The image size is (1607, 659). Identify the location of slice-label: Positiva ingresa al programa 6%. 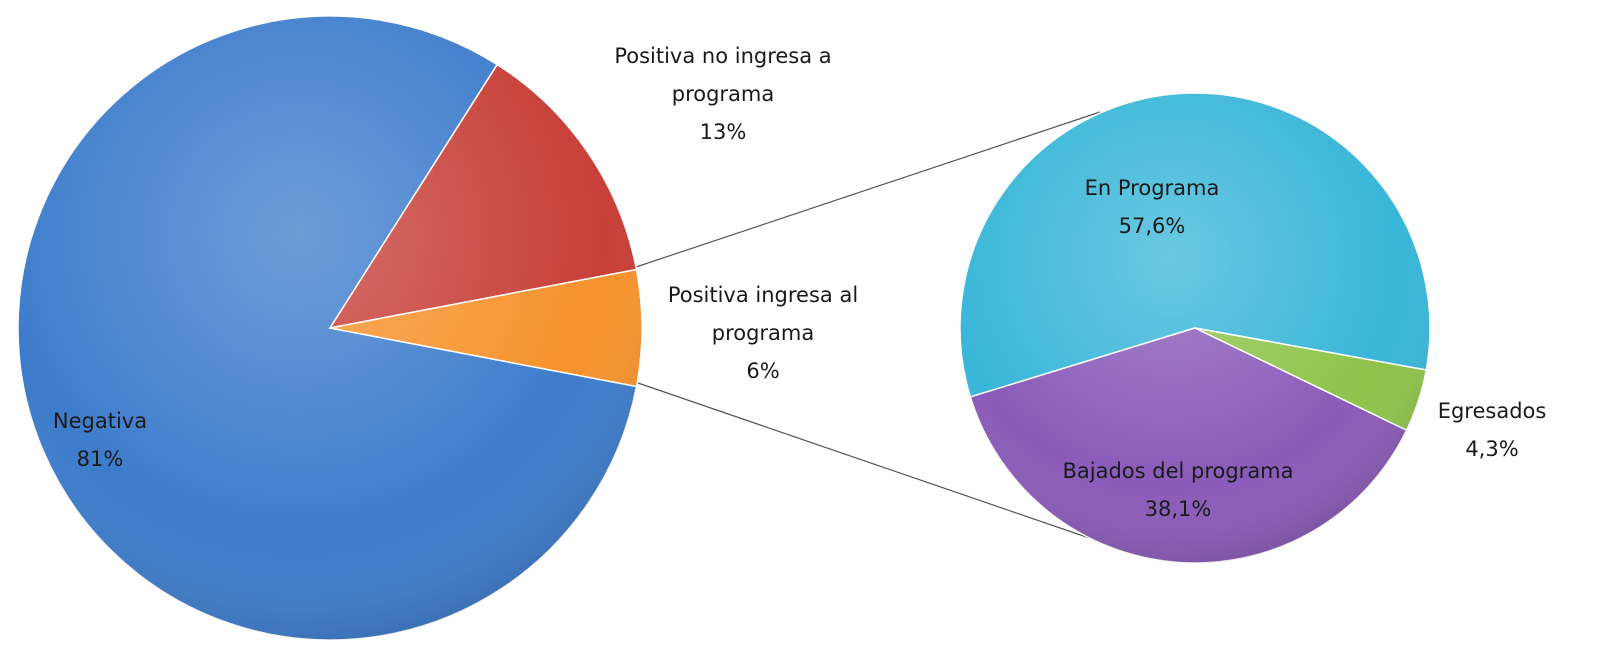
(763, 333).